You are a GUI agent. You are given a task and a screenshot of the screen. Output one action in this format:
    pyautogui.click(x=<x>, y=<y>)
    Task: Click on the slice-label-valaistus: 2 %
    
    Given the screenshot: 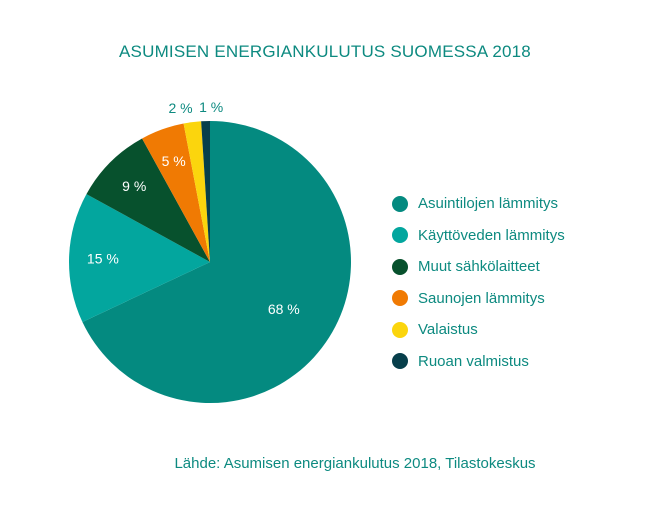 What is the action you would take?
    pyautogui.click(x=181, y=108)
    